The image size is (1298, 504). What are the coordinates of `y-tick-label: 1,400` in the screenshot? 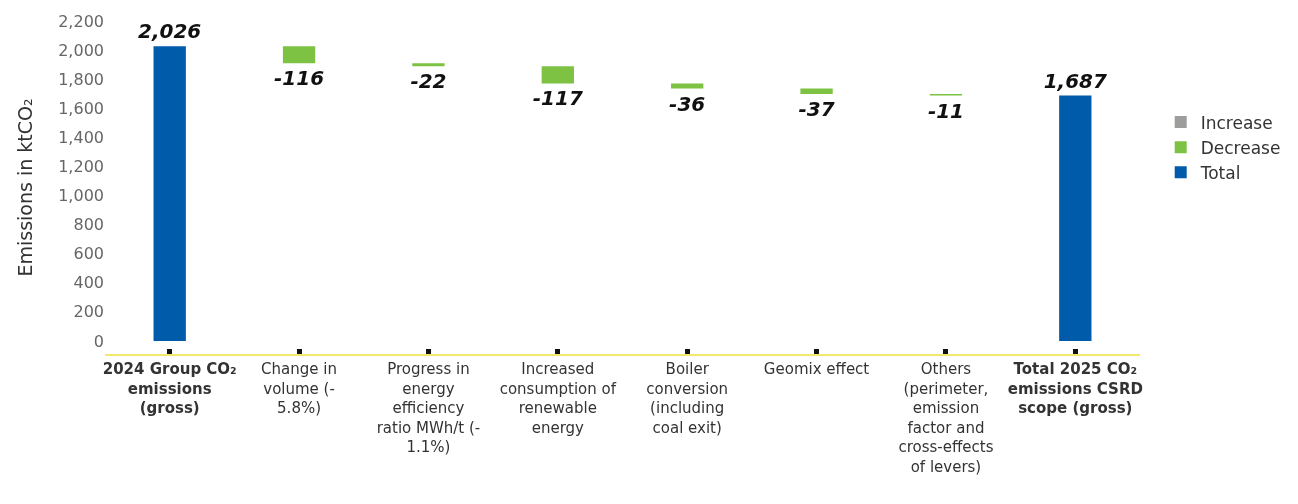 It's located at (81, 137).